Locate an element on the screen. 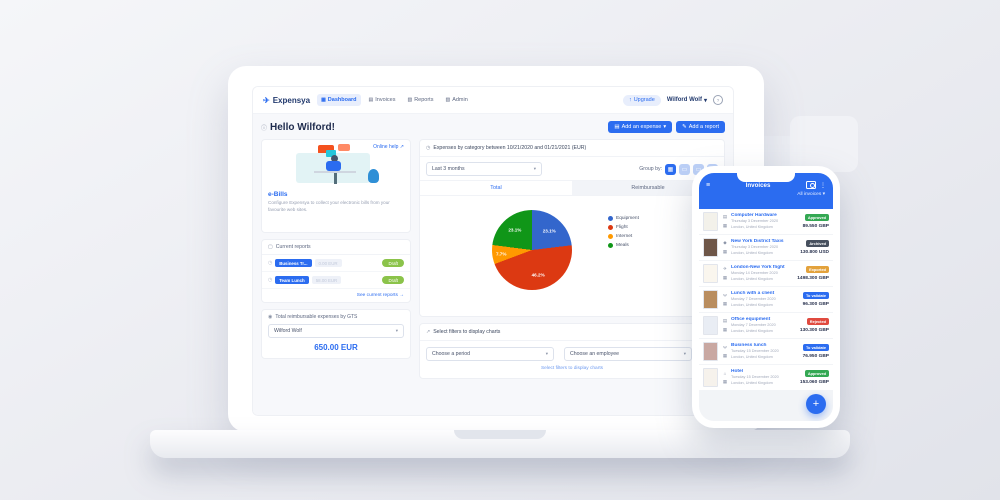 The width and height of the screenshot is (1000, 500). choose-employee-select: Choose an employee ▾ is located at coordinates (628, 354).